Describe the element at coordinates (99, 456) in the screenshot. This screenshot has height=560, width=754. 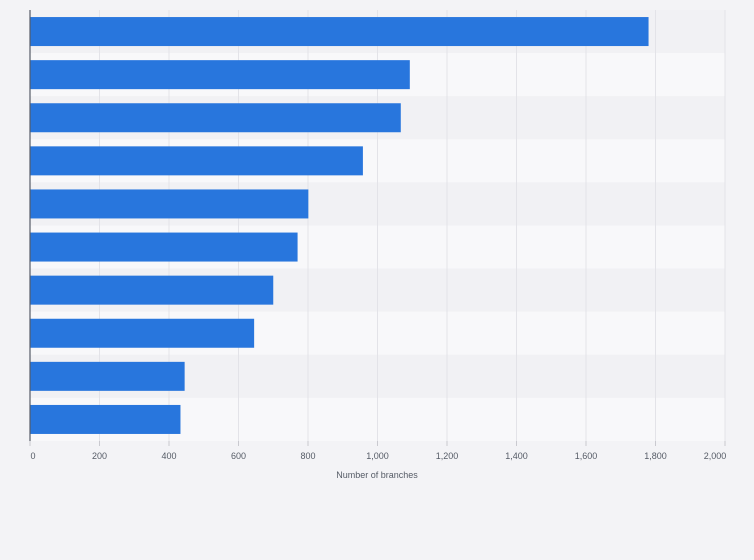
I see `x-tick-label-2: 200` at that location.